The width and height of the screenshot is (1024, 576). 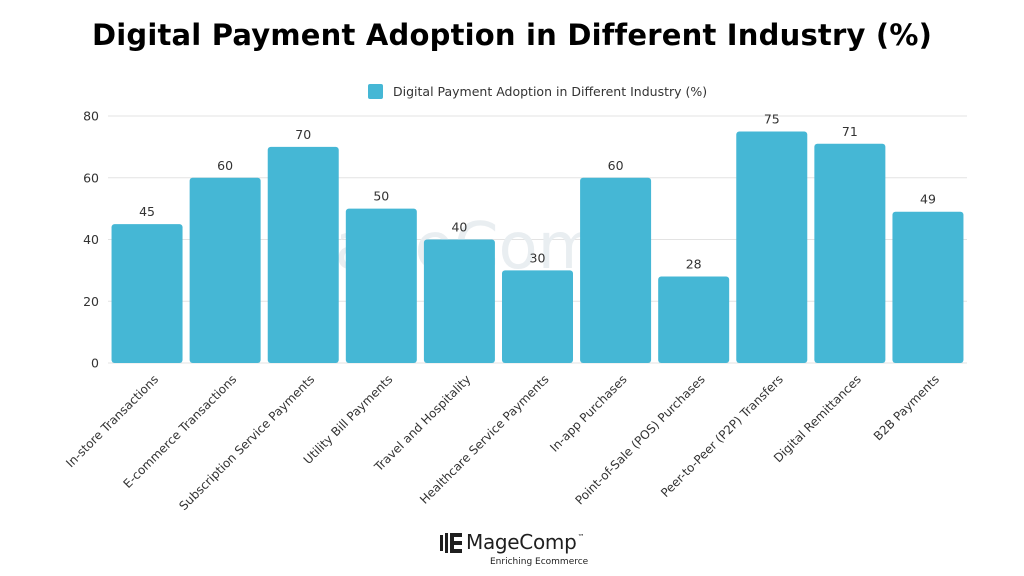 I want to click on y-axis-ticks: 0 20 40 60 80, so click(x=91, y=240).